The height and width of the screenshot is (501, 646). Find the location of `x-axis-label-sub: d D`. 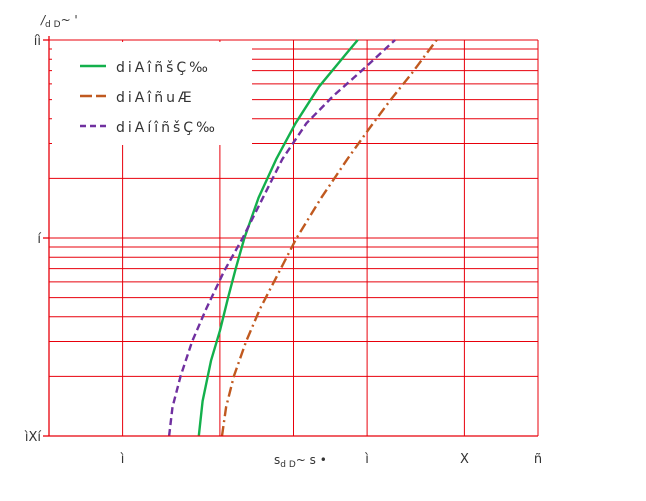

x-axis-label-sub: d D is located at coordinates (288, 465).